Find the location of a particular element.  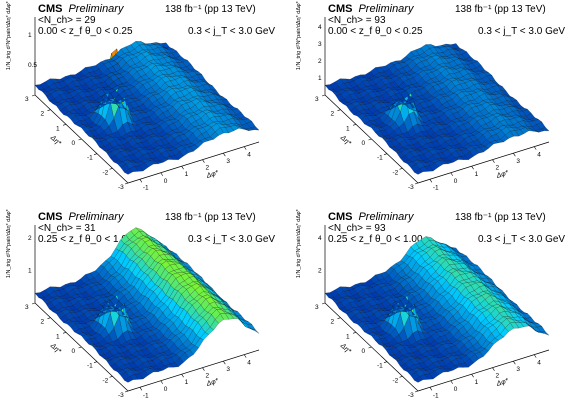

experiment-header: CMS Preliminary is located at coordinates (80, 9).